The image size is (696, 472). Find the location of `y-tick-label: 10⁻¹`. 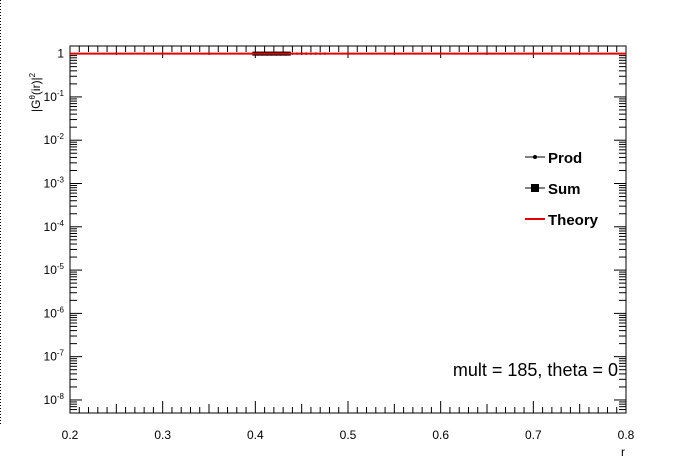

y-tick-label: 10⁻¹ is located at coordinates (54, 96).